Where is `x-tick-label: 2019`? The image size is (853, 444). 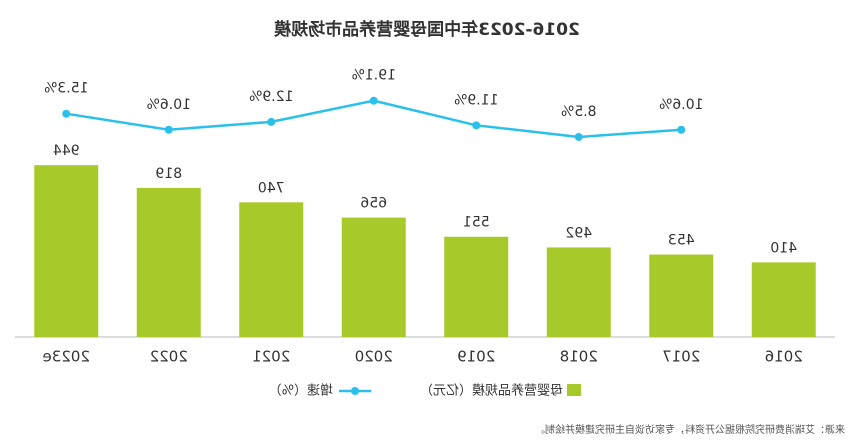 x-tick-label: 2019 is located at coordinates (476, 357).